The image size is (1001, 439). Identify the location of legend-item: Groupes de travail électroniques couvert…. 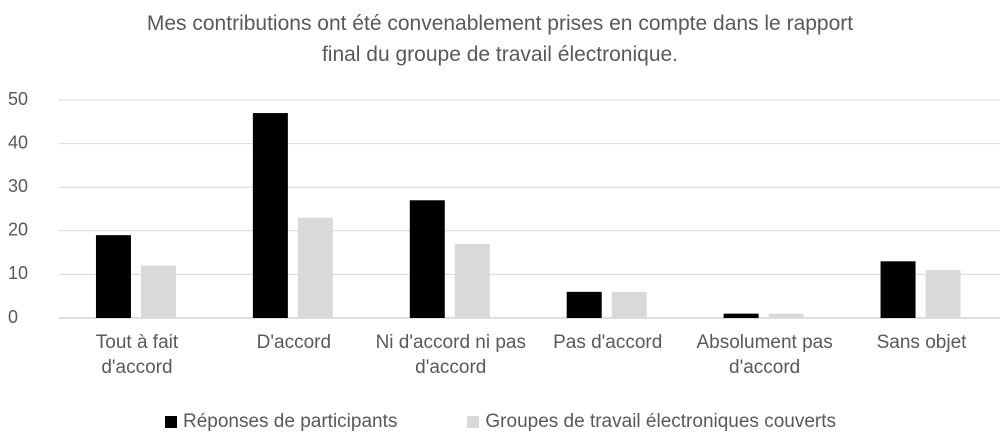
(651, 422).